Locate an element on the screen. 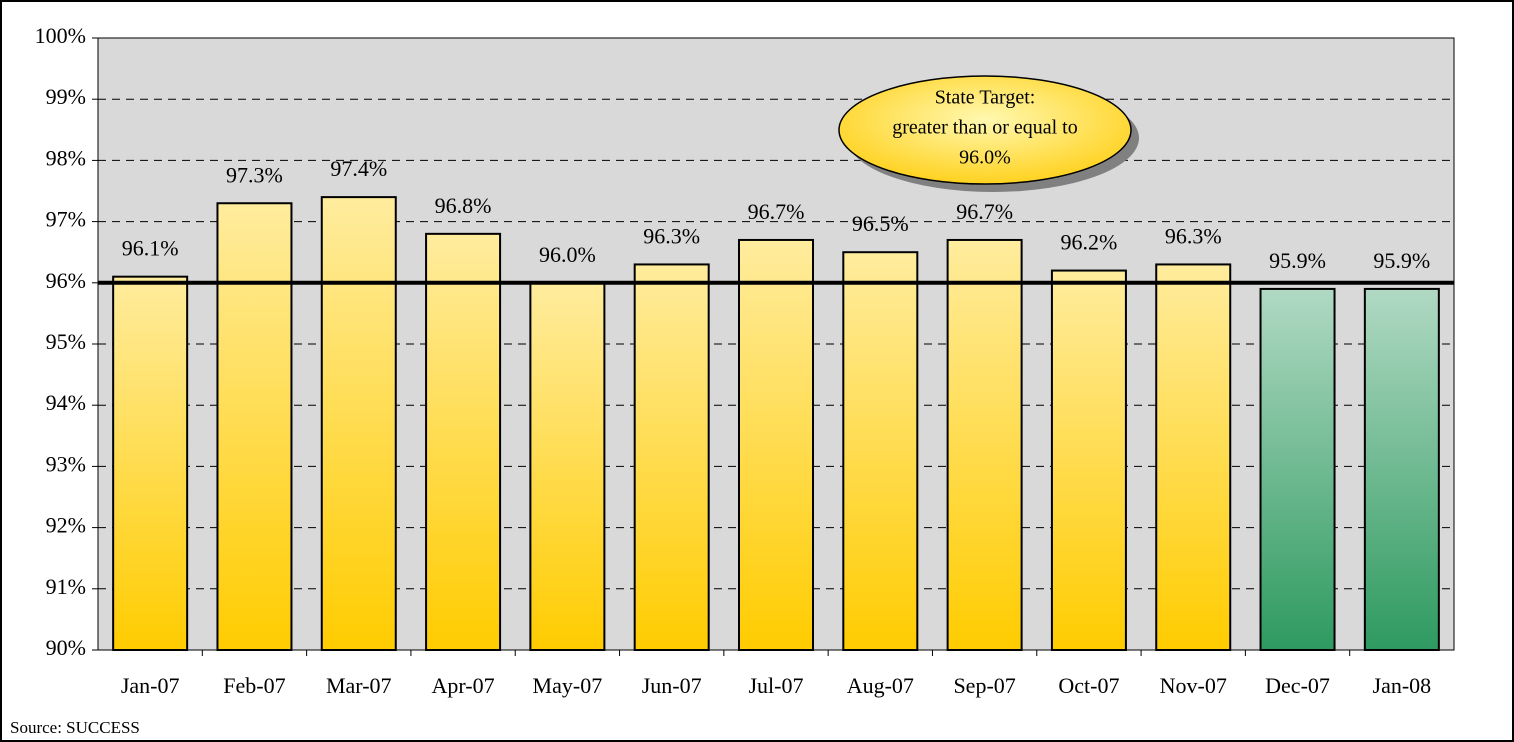 This screenshot has width=1514, height=742. x-tick-label: Jan-07 is located at coordinates (150, 685).